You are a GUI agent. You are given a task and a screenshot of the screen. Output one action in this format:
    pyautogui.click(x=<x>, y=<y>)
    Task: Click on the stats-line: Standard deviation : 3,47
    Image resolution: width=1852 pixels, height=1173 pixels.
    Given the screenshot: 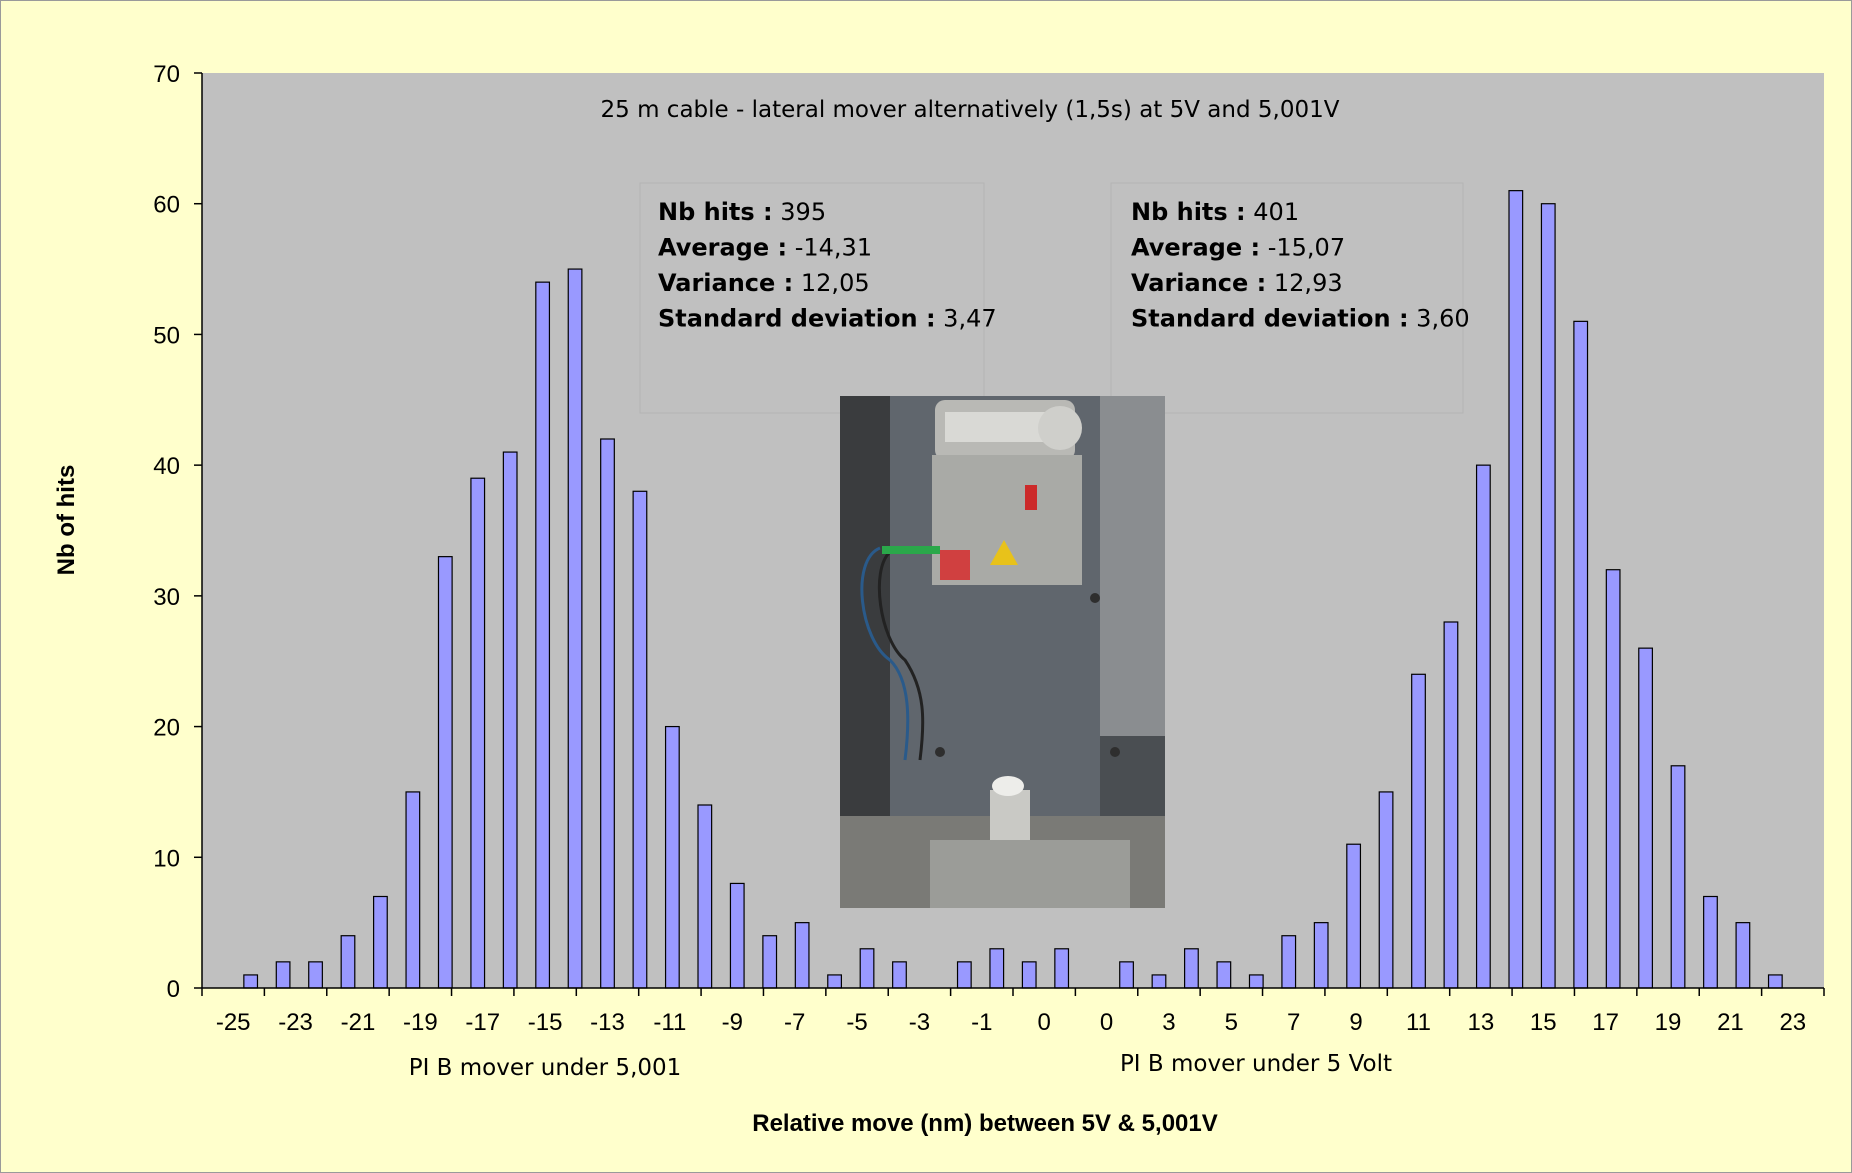 What is the action you would take?
    pyautogui.click(x=827, y=319)
    